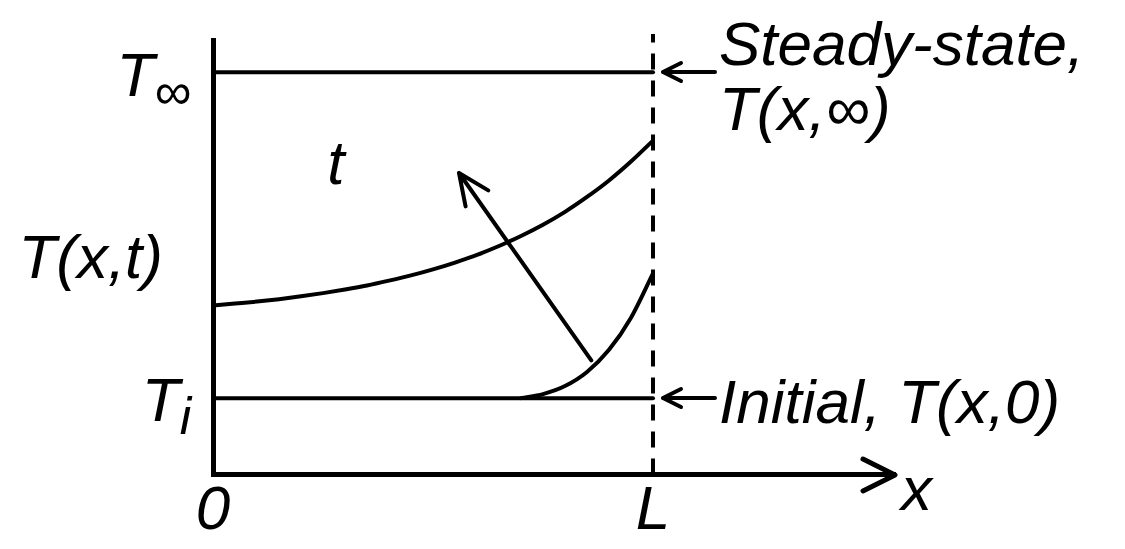 The image size is (1125, 549). I want to click on y-axis-title: T(x,t), so click(90, 257).